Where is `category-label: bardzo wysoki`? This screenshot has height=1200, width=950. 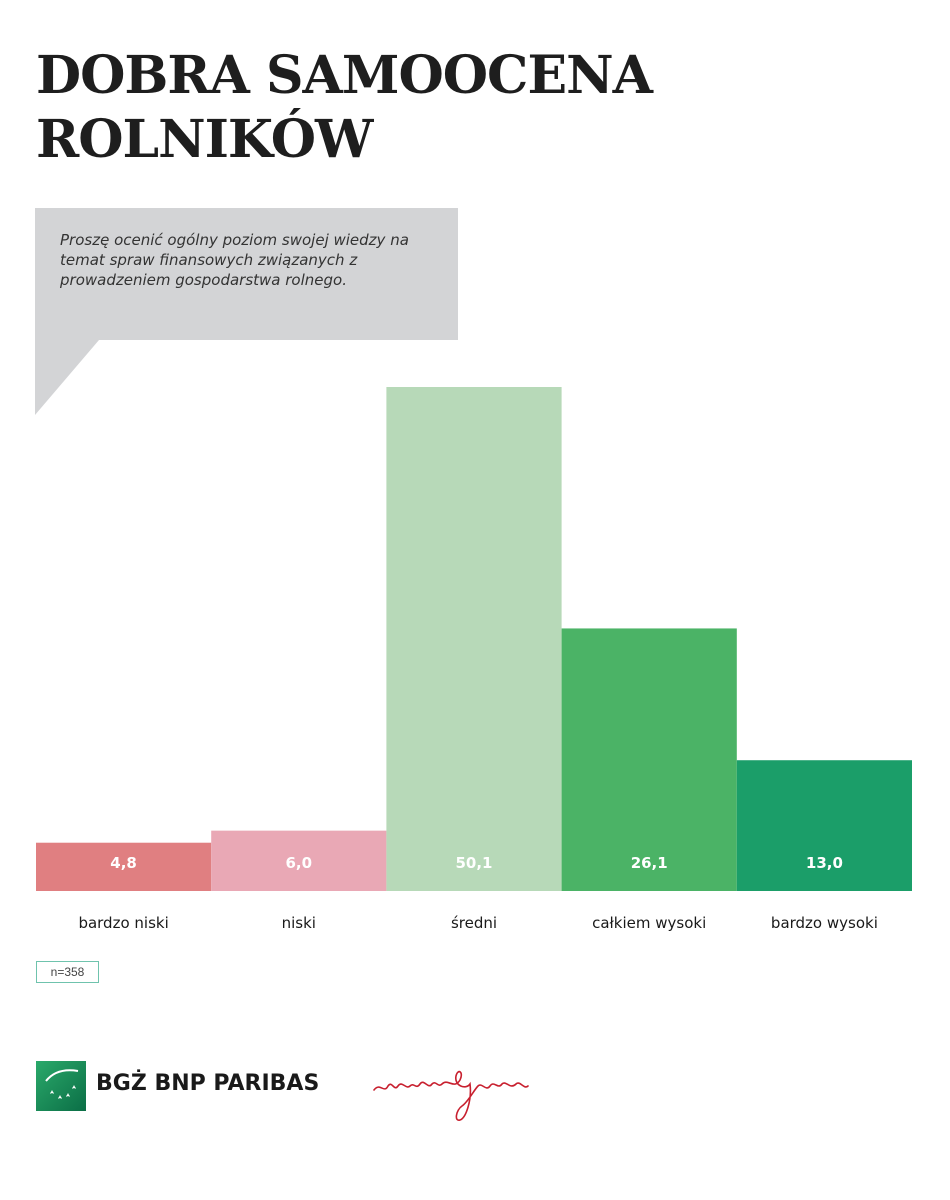 category-label: bardzo wysoki is located at coordinates (824, 923).